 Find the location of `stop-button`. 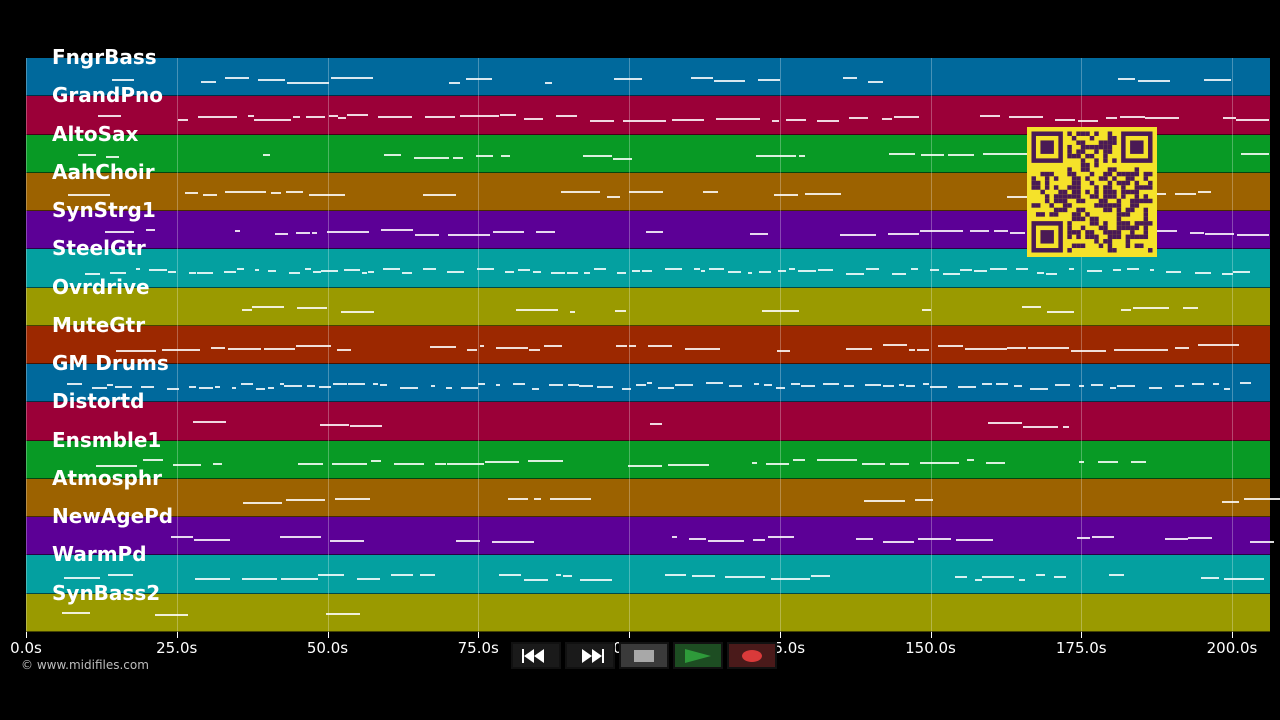

stop-button is located at coordinates (644, 655).